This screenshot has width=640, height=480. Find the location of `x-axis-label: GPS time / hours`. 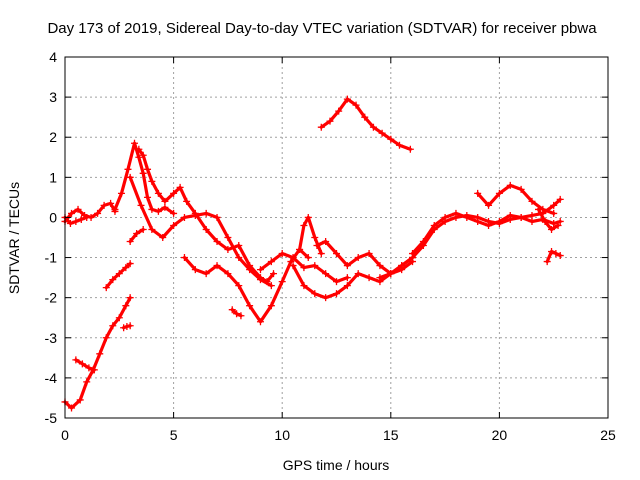

x-axis-label: GPS time / hours is located at coordinates (336, 465).